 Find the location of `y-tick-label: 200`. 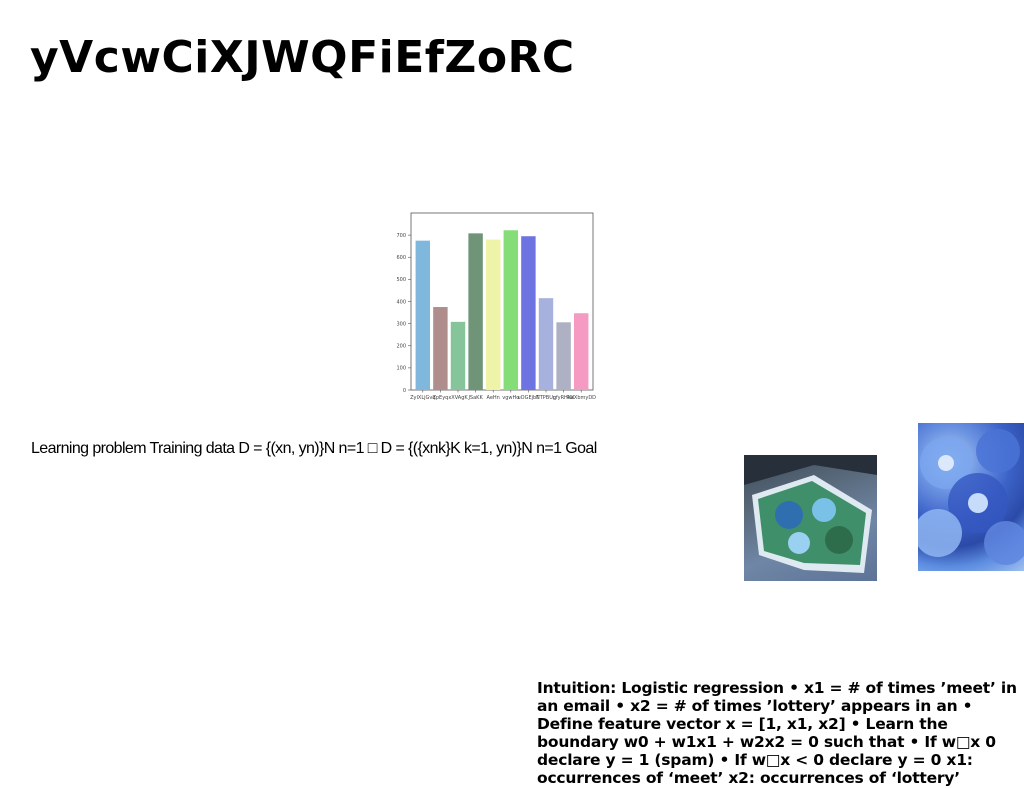

y-tick-label: 200 is located at coordinates (401, 347).